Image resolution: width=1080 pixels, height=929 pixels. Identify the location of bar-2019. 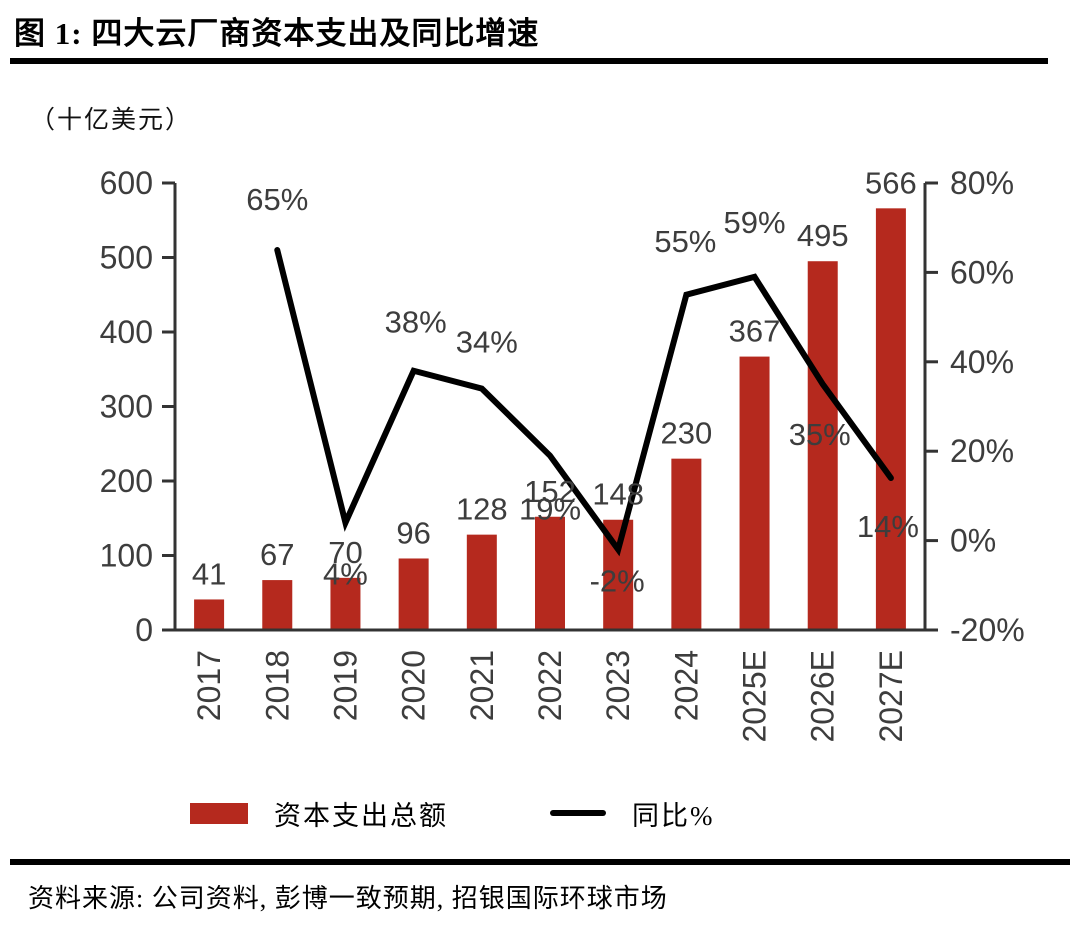
(345, 603).